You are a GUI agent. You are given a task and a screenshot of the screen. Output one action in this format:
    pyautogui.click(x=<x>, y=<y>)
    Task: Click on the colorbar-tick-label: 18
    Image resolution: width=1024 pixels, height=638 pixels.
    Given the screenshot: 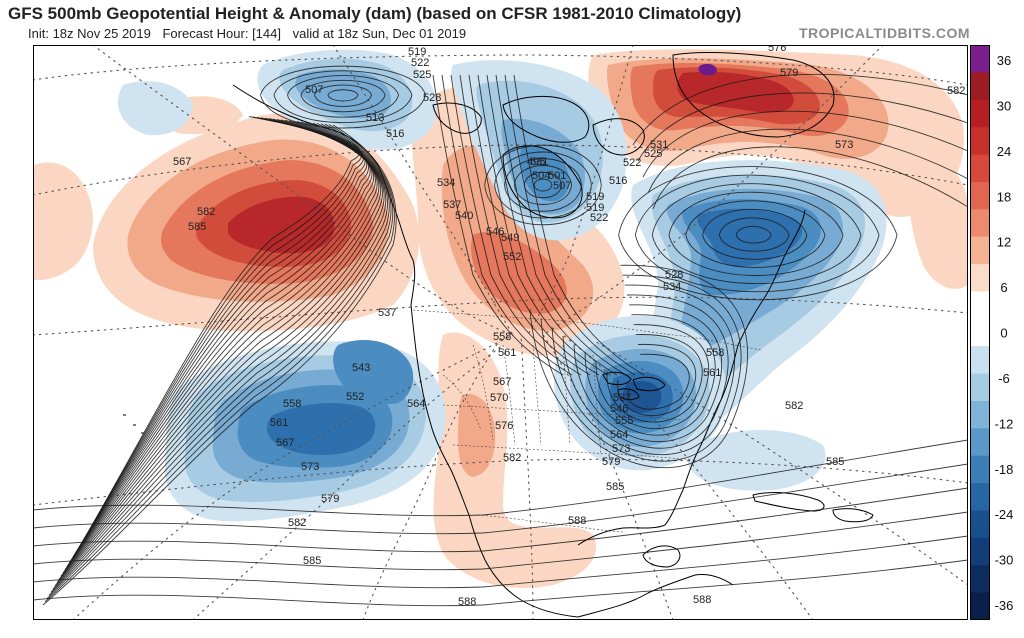 What is the action you would take?
    pyautogui.click(x=1004, y=196)
    